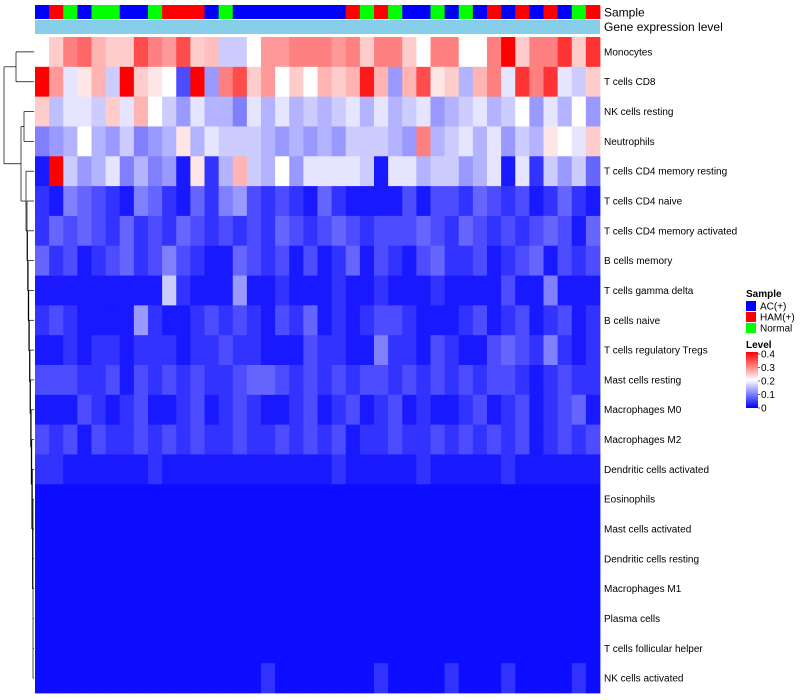 This screenshot has height=700, width=800. What do you see at coordinates (649, 291) in the screenshot?
I see `row-label: T cells gamma delta` at bounding box center [649, 291].